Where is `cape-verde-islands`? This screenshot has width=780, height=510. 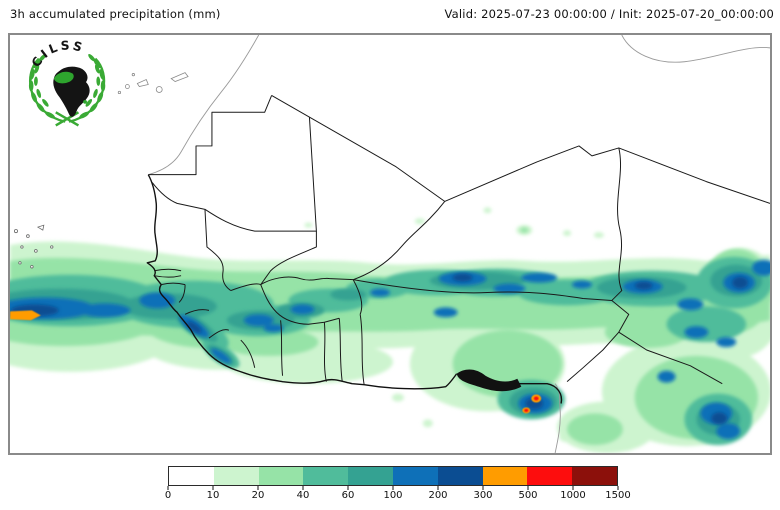 cape-verde-islands is located at coordinates (33, 246).